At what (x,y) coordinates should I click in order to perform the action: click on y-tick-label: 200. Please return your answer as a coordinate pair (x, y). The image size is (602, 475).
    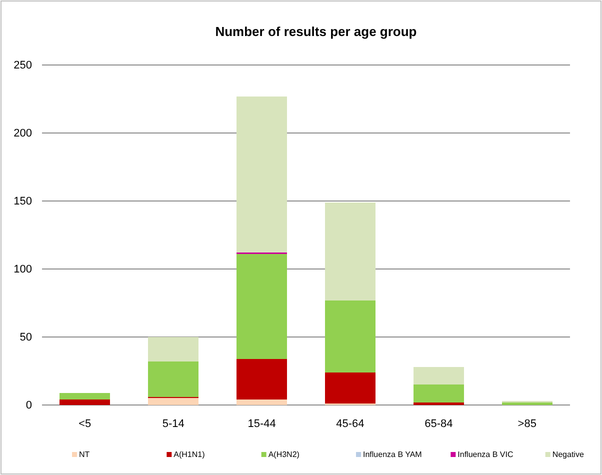
    Looking at the image, I should click on (23, 134).